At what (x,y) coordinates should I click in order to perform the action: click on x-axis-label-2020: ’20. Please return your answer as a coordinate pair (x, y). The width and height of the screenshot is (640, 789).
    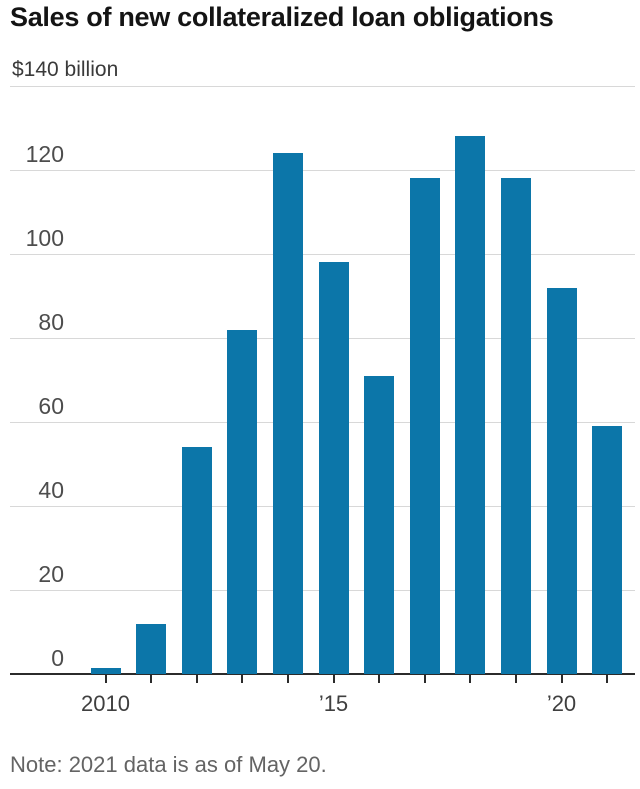
    Looking at the image, I should click on (561, 703).